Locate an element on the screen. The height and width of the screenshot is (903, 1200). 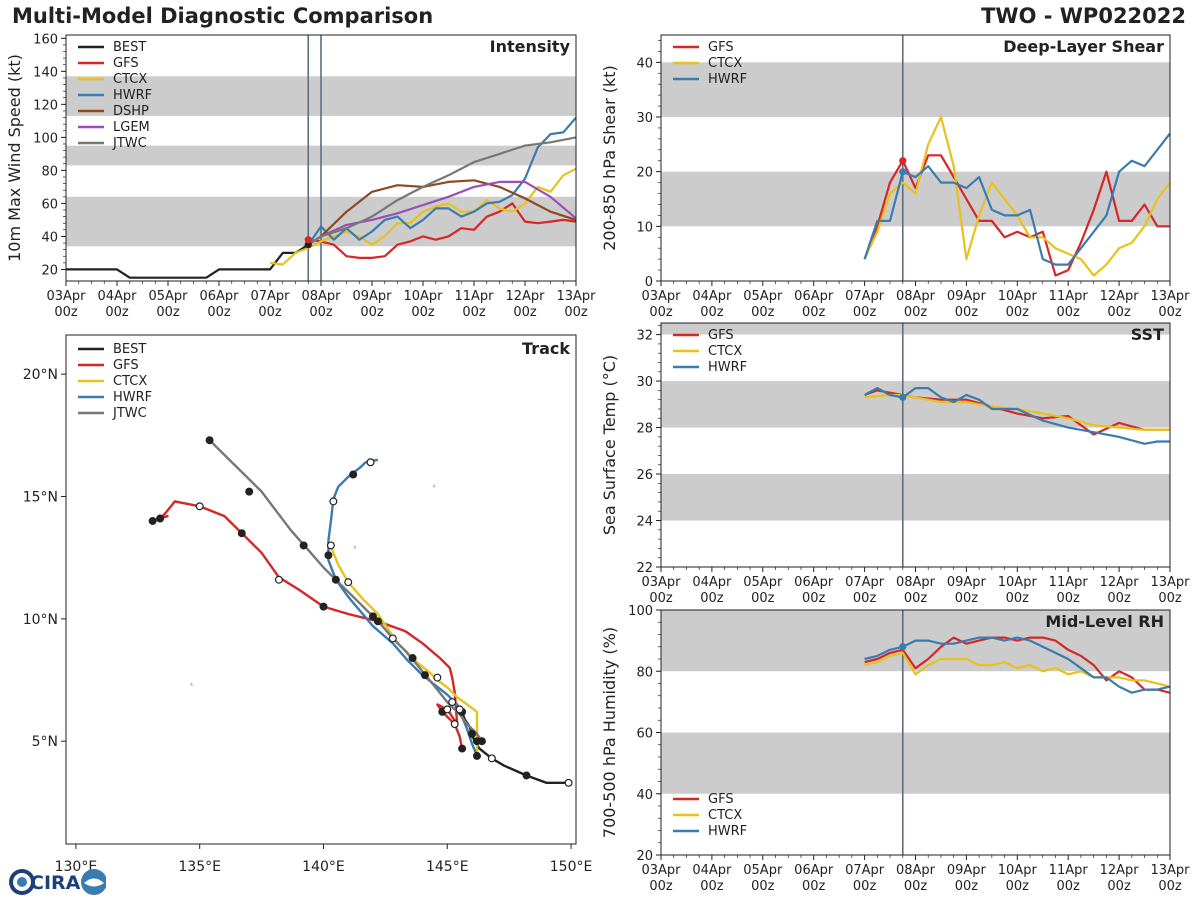
track-hwrf is located at coordinates (403, 607).